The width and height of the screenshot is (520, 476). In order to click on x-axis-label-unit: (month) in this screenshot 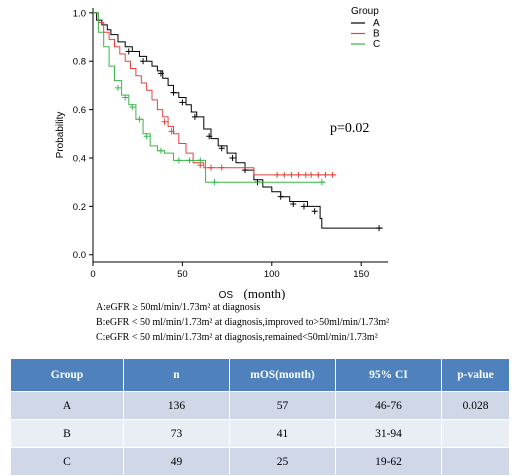, I will do `click(265, 293)`.